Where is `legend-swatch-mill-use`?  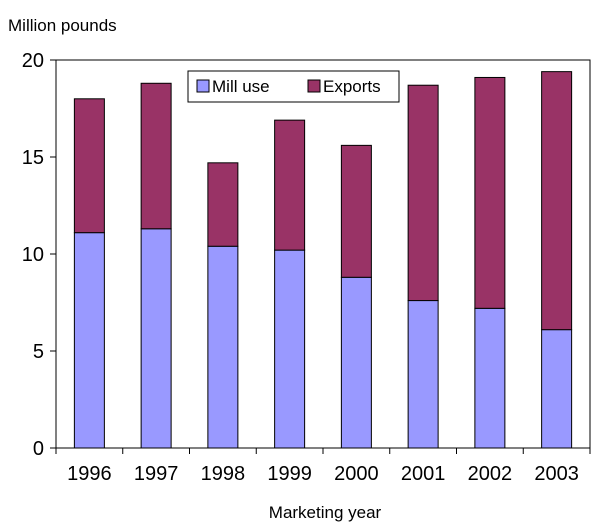
legend-swatch-mill-use is located at coordinates (203, 86).